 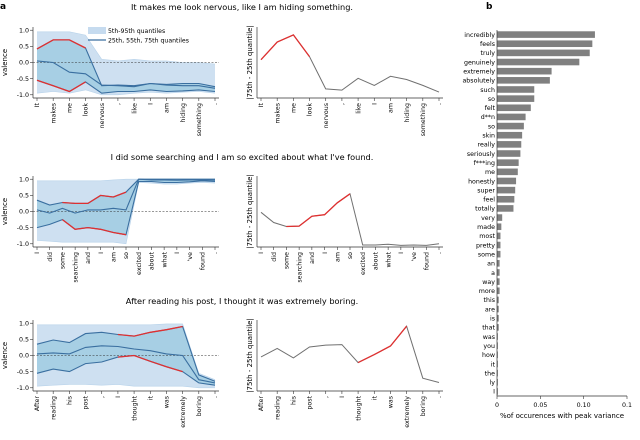 What do you see at coordinates (493, 364) in the screenshot?
I see `peak-bar-label: it` at bounding box center [493, 364].